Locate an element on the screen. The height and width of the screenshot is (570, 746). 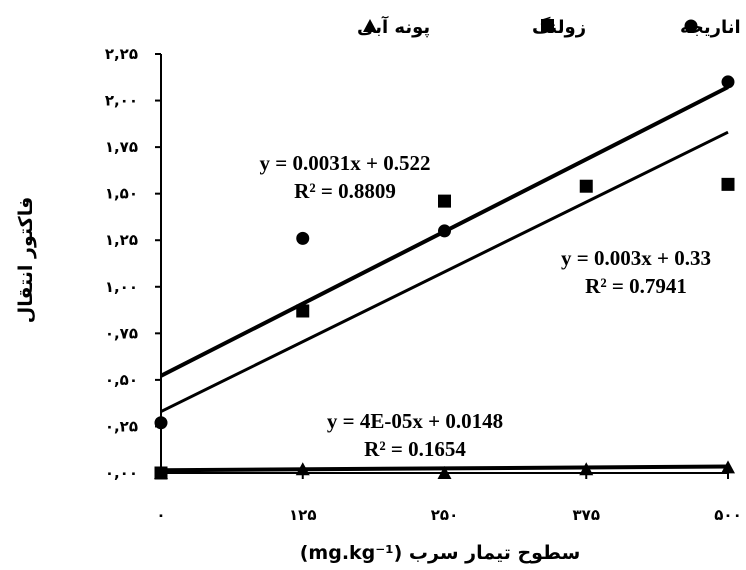
y-tick-label: ۰,۲۵ is located at coordinates (121, 426).